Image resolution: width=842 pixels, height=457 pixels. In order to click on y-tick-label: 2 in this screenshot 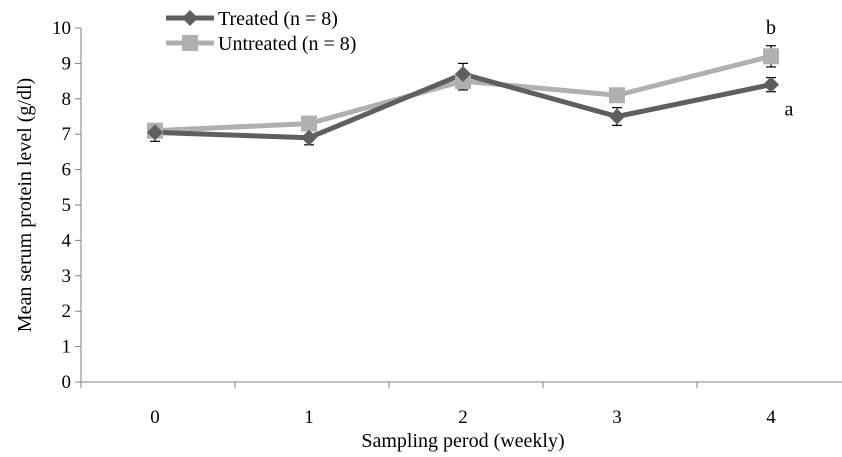, I will do `click(67, 311)`.